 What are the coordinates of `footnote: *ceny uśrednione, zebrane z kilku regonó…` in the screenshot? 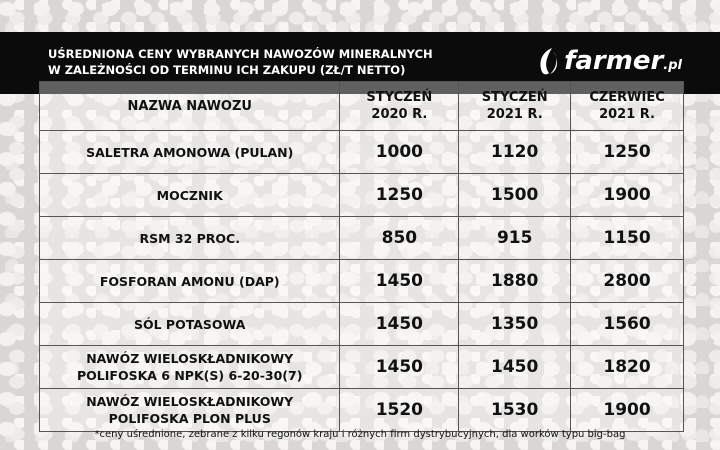 It's located at (360, 434).